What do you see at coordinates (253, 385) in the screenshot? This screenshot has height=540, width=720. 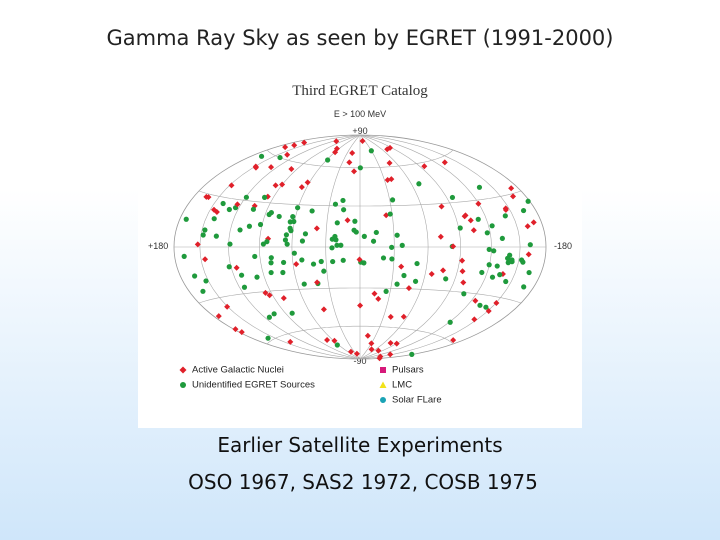 I see `legend-label: Unidentified EGRET Sources` at bounding box center [253, 385].